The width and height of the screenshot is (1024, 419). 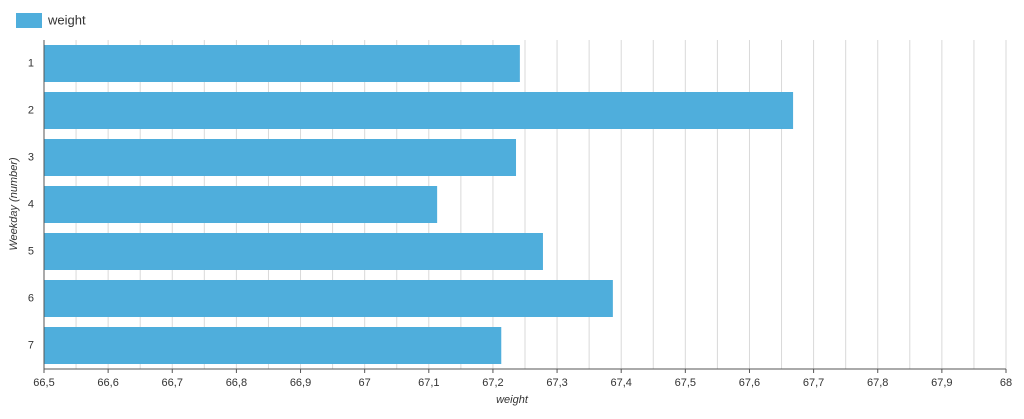 I want to click on x-axis-title: weight, so click(x=512, y=400).